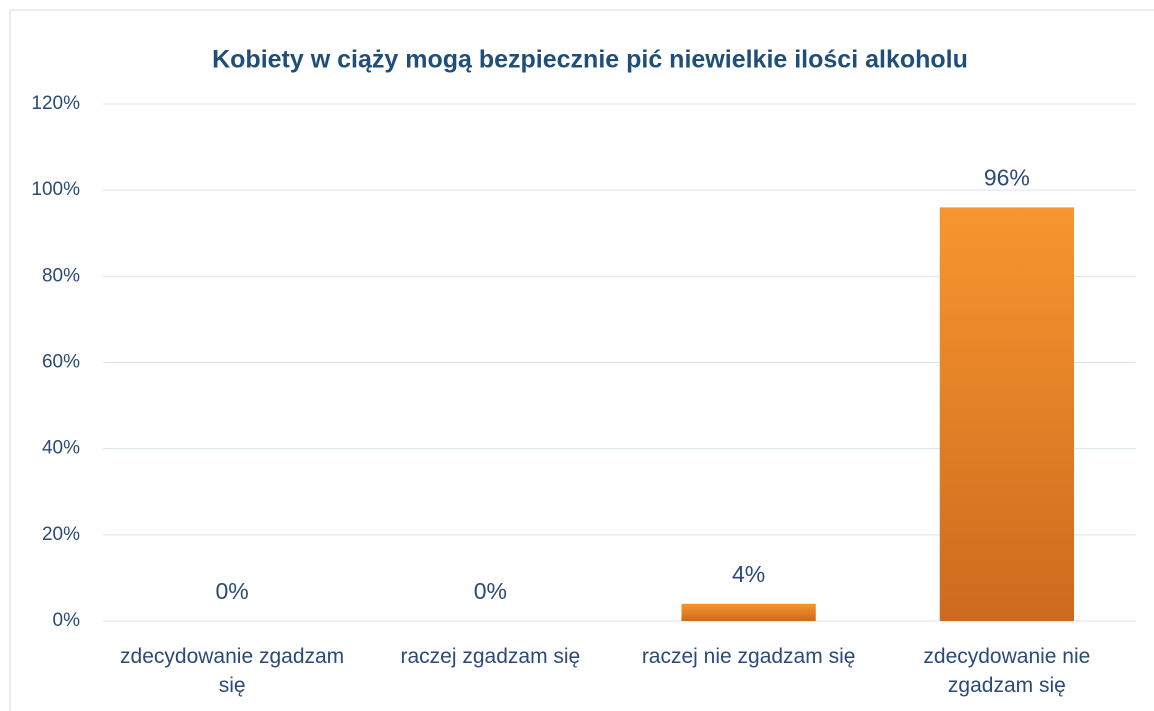 The height and width of the screenshot is (711, 1154). What do you see at coordinates (55, 189) in the screenshot?
I see `y-tick-label: 100%` at bounding box center [55, 189].